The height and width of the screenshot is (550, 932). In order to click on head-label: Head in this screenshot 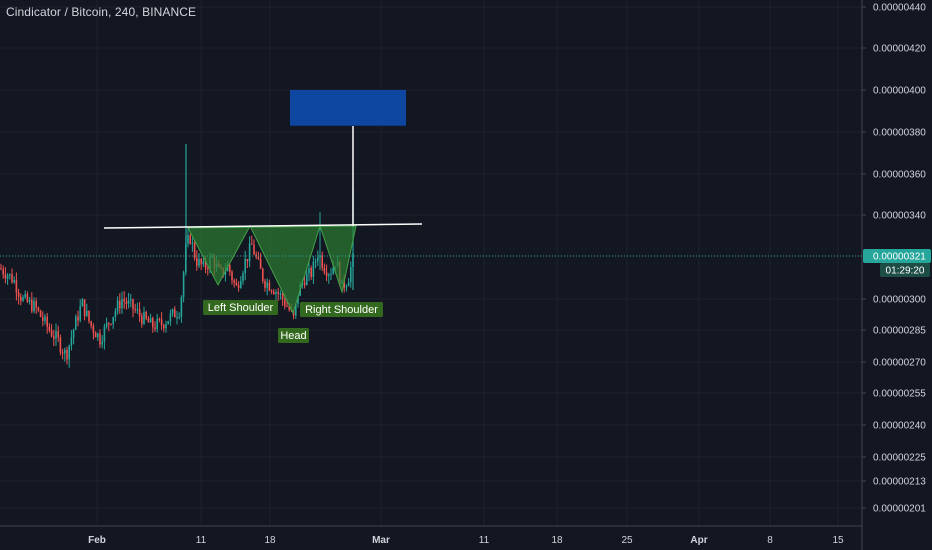, I will do `click(293, 335)`.